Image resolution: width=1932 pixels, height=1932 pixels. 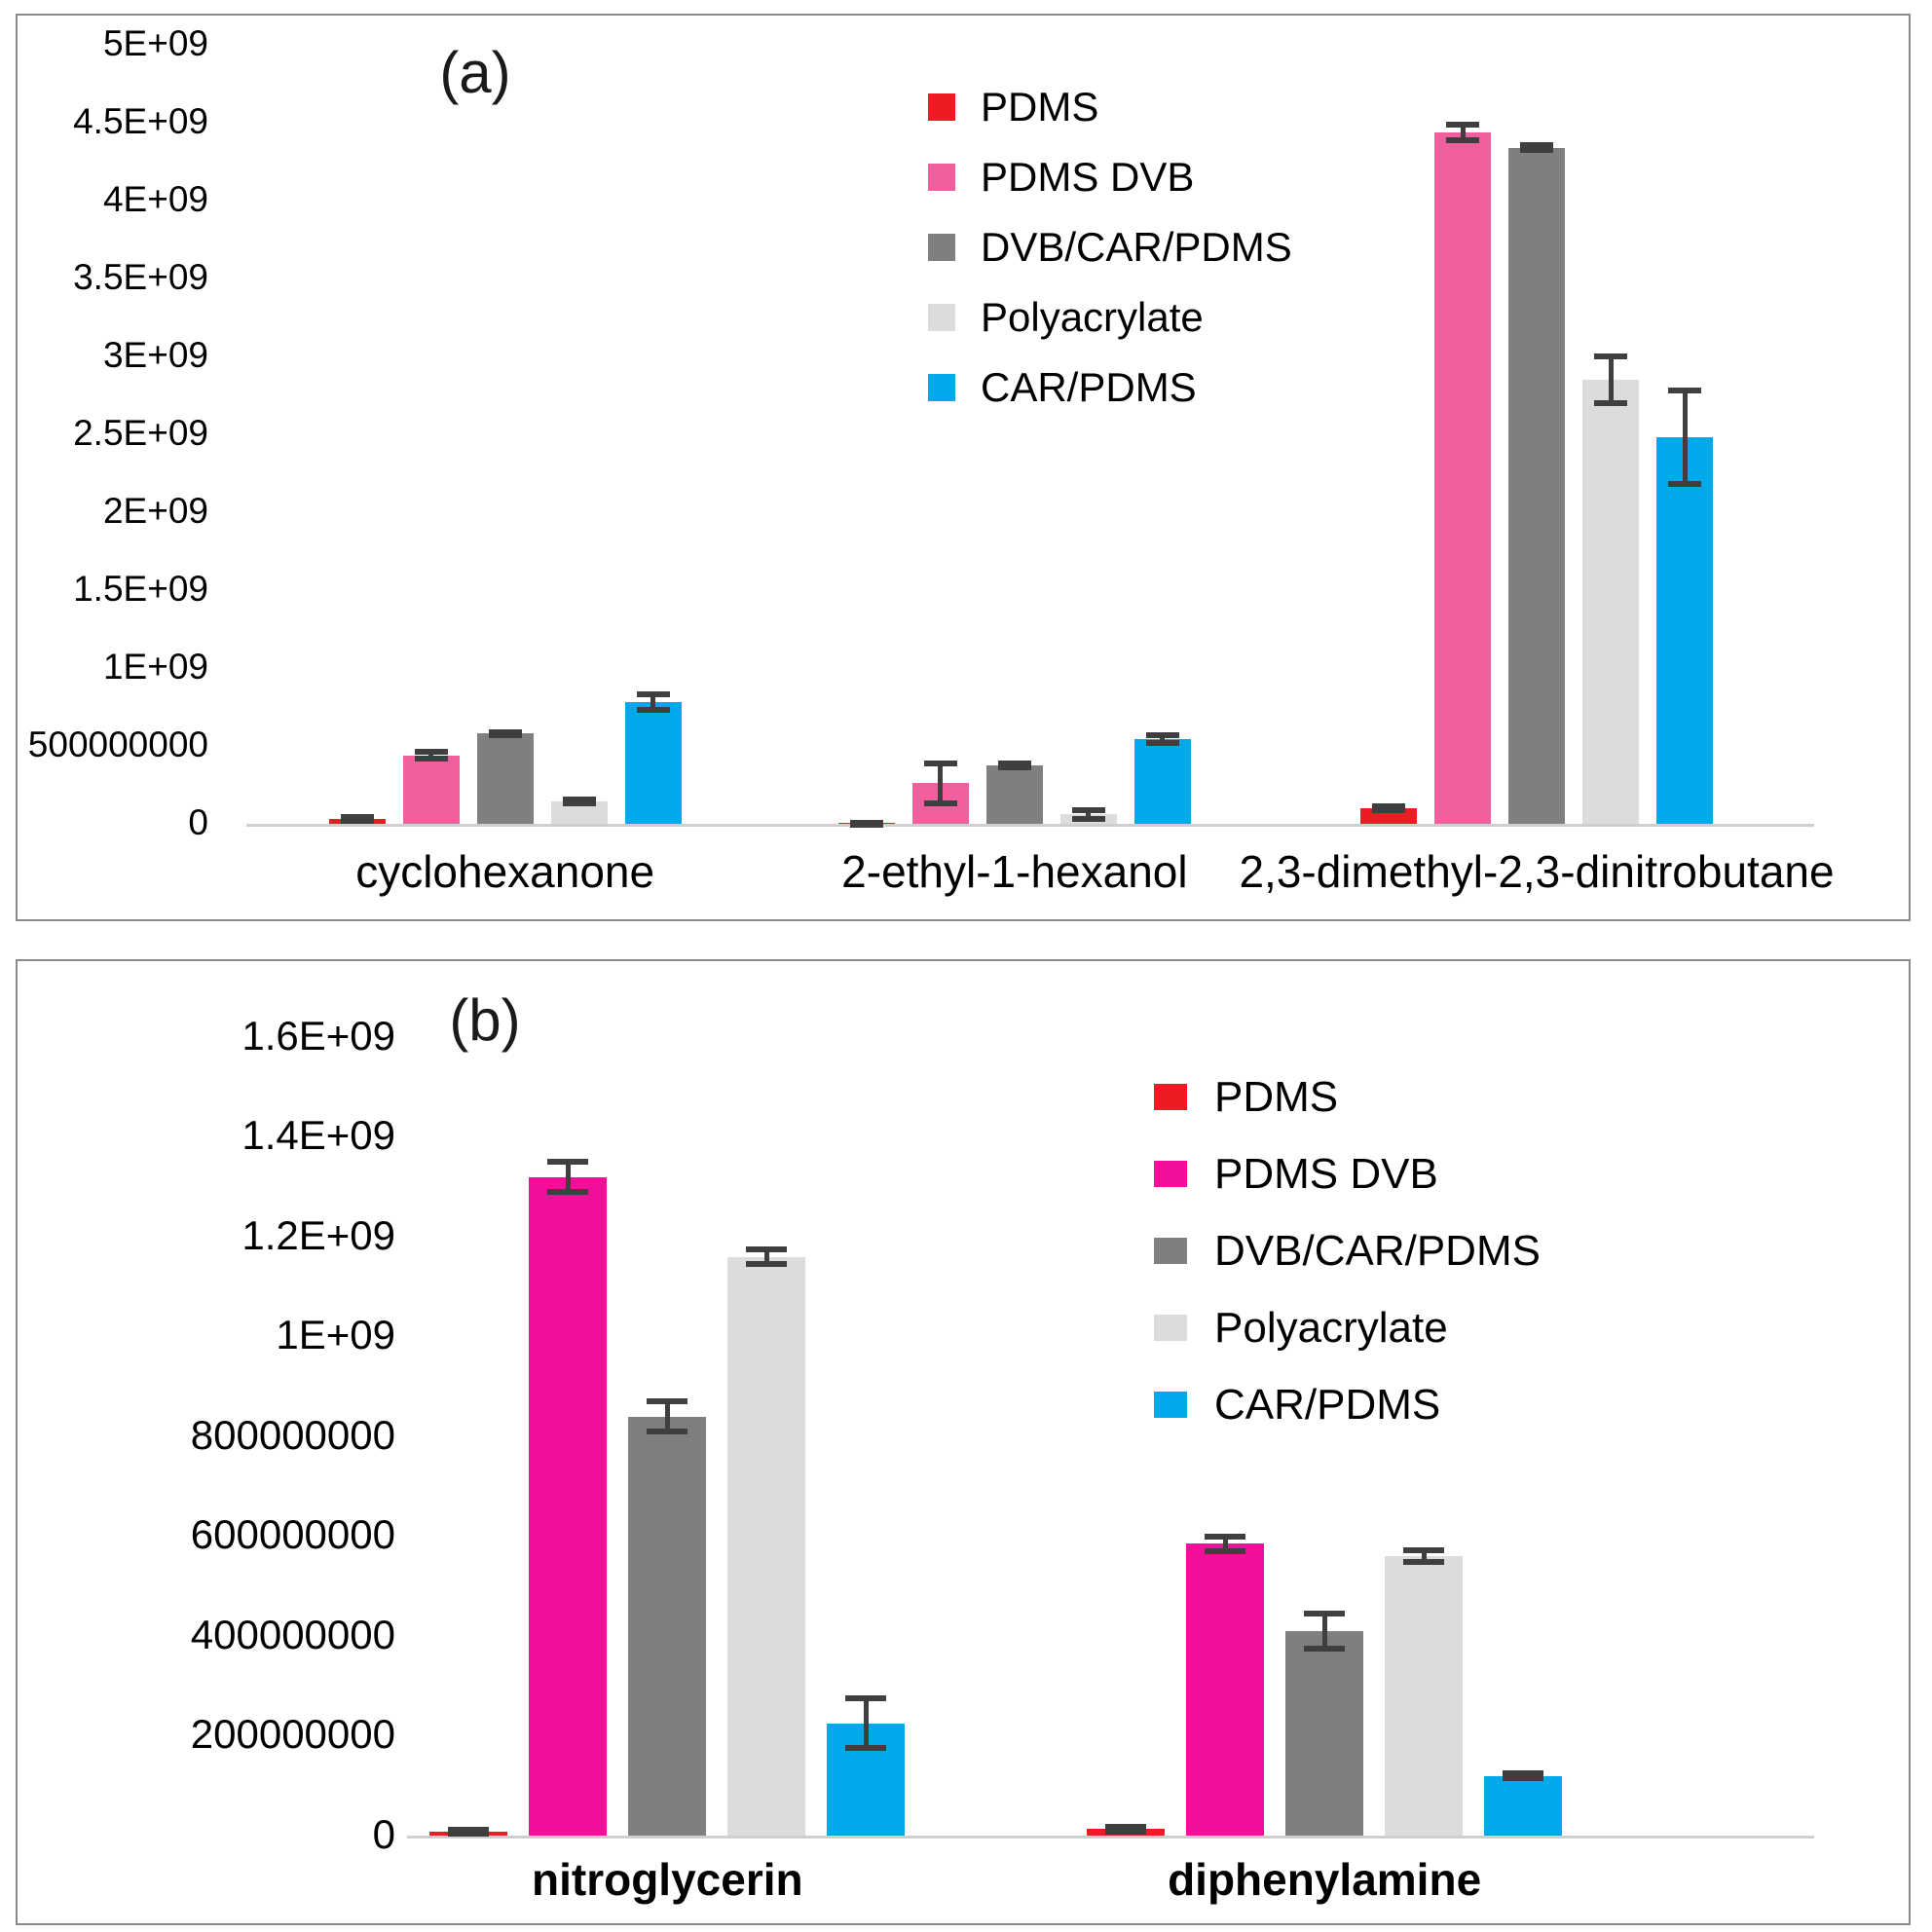 What do you see at coordinates (668, 1879) in the screenshot?
I see `x-category-label: nitroglycerin` at bounding box center [668, 1879].